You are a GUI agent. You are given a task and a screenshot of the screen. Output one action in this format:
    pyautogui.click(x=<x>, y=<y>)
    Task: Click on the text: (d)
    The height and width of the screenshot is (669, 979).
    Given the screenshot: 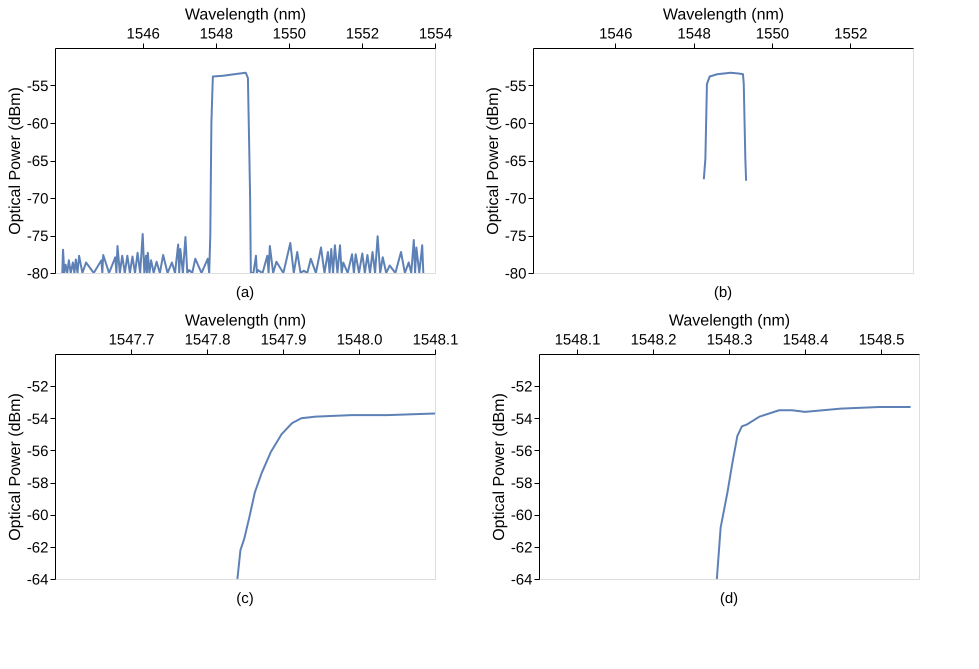 What is the action you would take?
    pyautogui.click(x=729, y=598)
    